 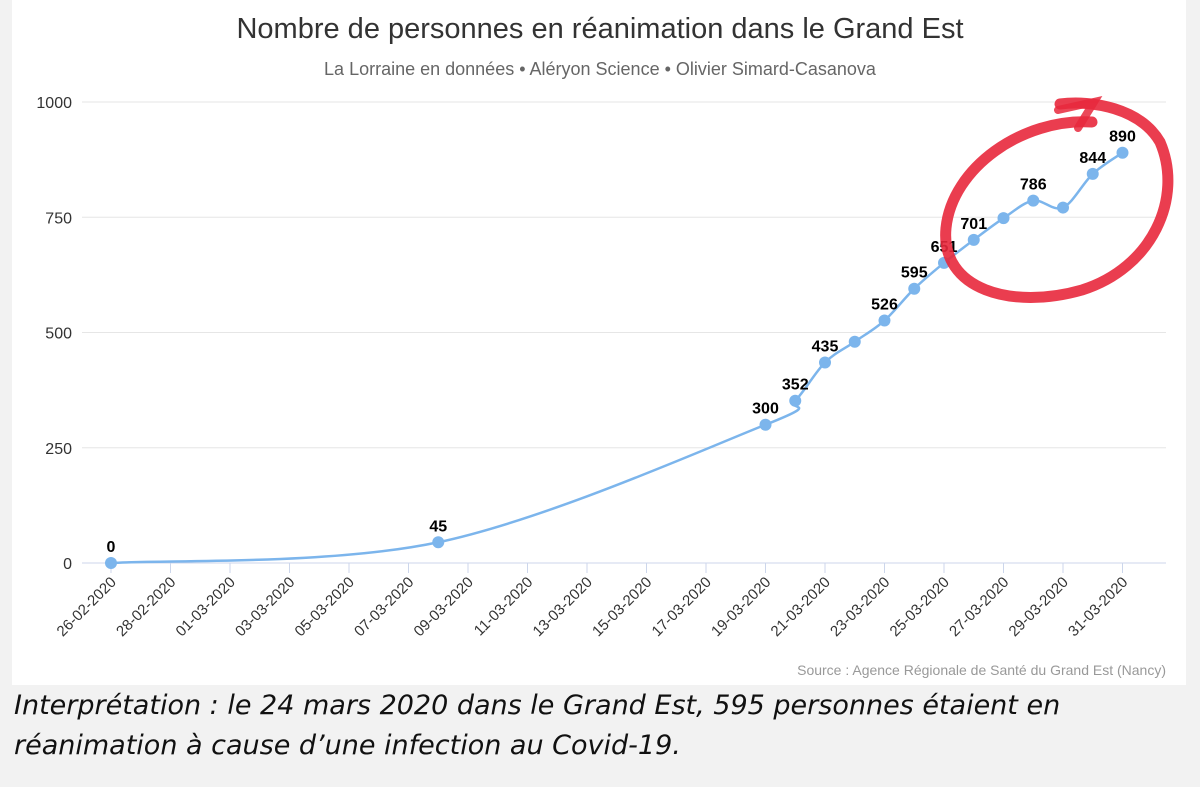 What do you see at coordinates (860, 607) in the screenshot?
I see `x-tick-label: 23-03-2020` at bounding box center [860, 607].